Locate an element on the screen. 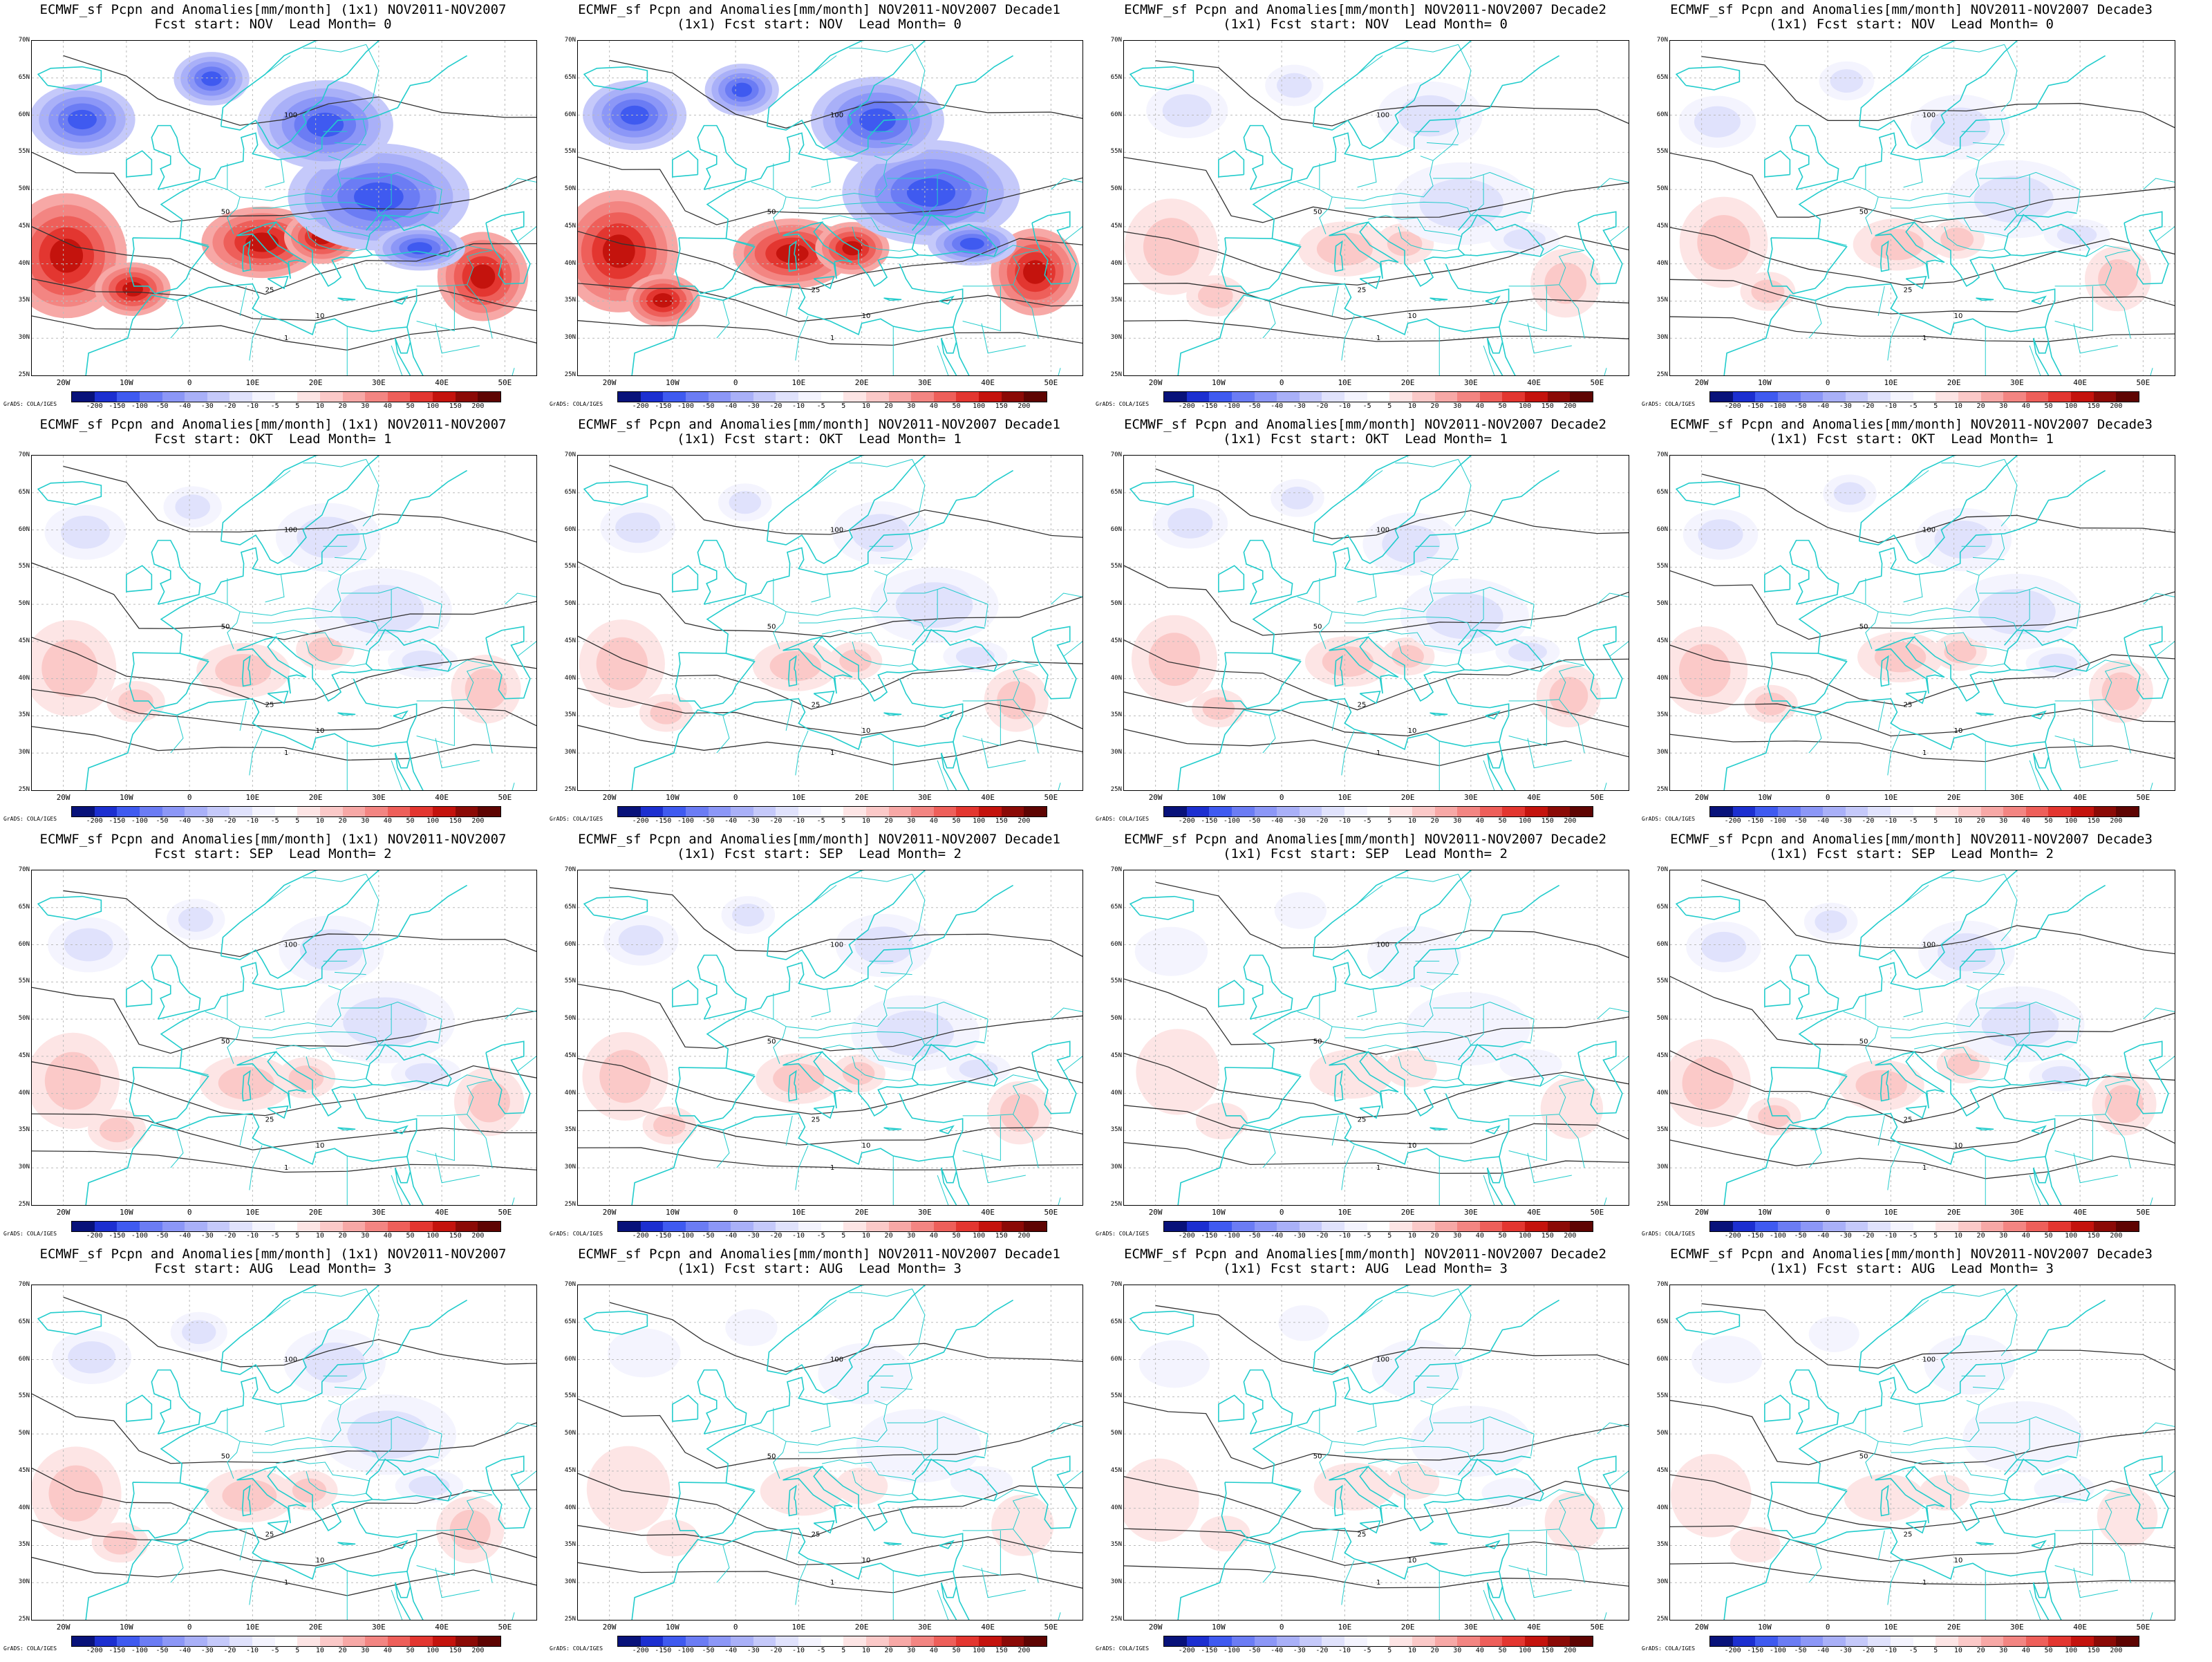 The width and height of the screenshot is (2212, 1662). contour-label: 100 is located at coordinates (1382, 946).